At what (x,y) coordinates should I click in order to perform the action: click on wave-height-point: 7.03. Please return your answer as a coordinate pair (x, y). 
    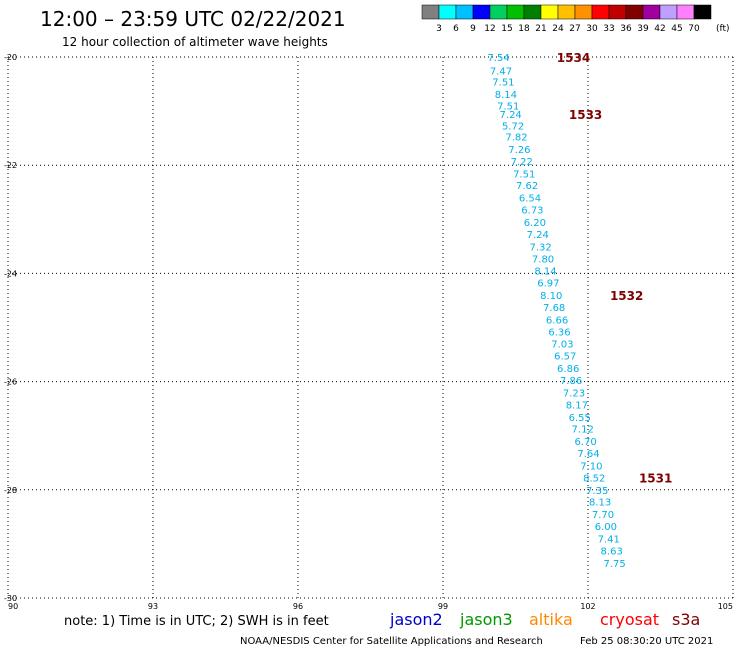
    Looking at the image, I should click on (562, 345).